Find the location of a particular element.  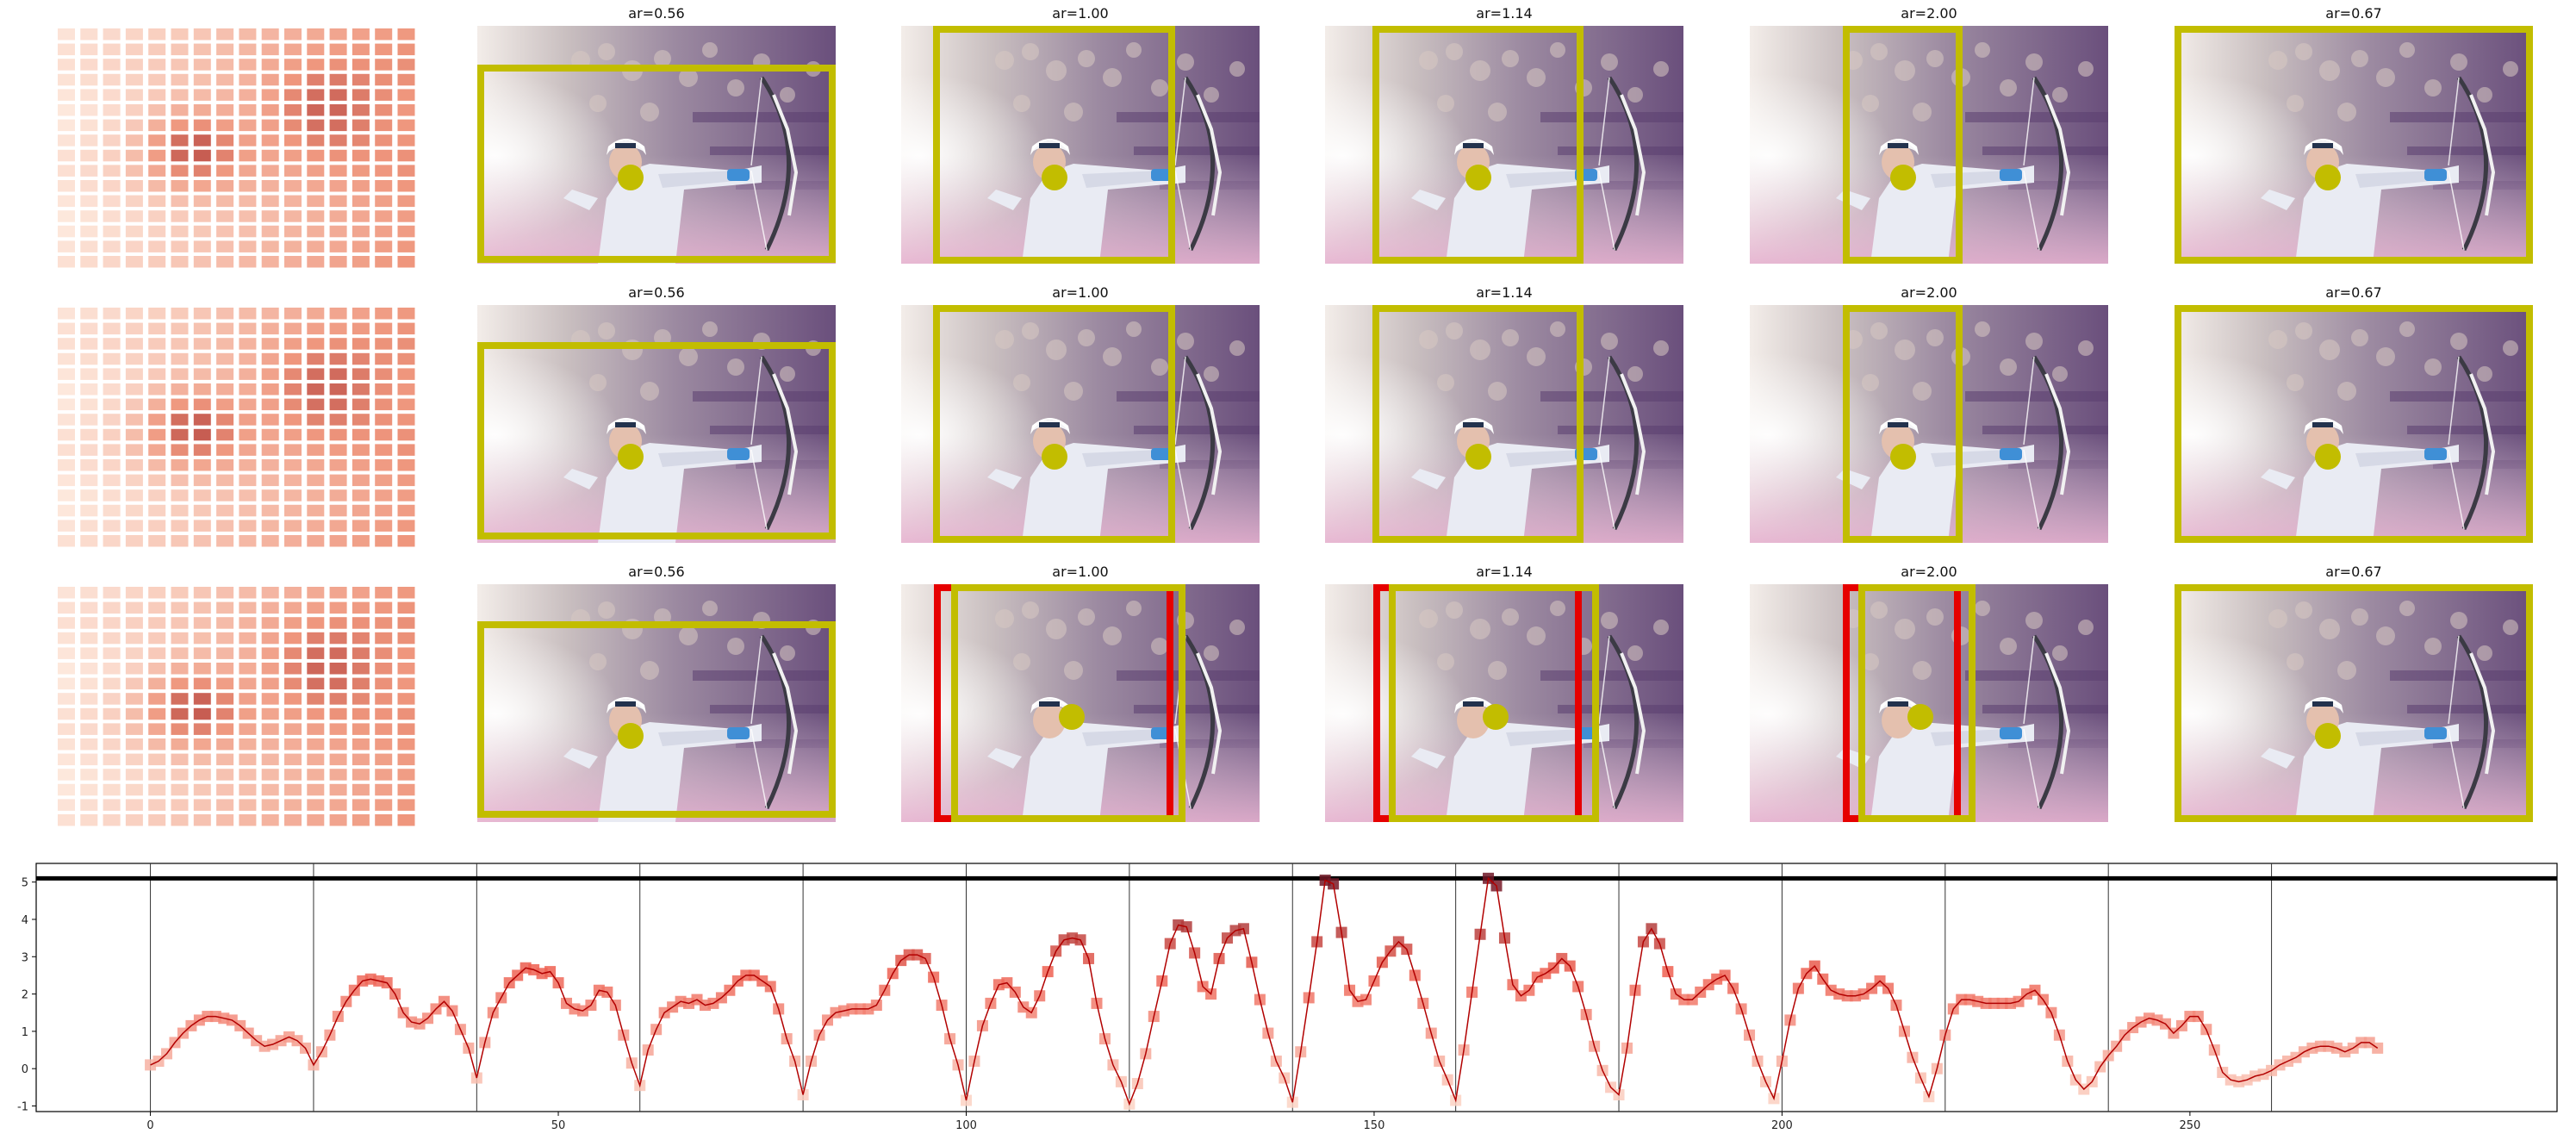

panel-title: ar=1.00 is located at coordinates (1081, 572).